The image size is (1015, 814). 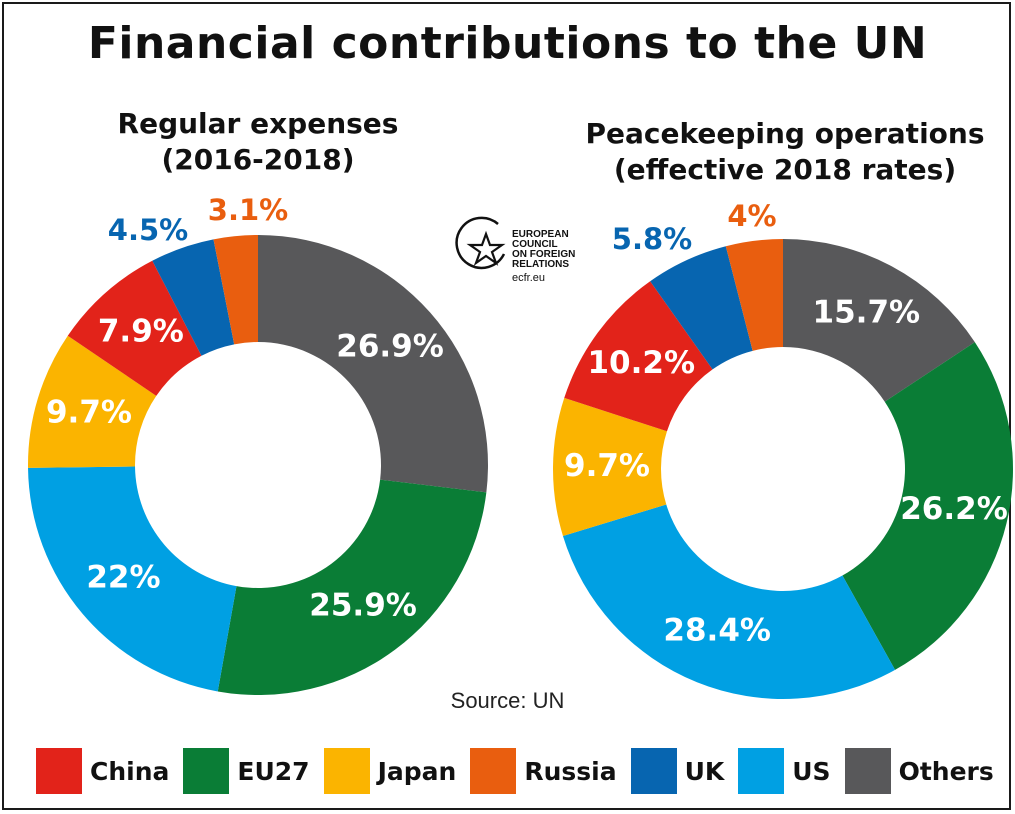 I want to click on chart-1-label-russia: 3.1%, so click(x=248, y=210).